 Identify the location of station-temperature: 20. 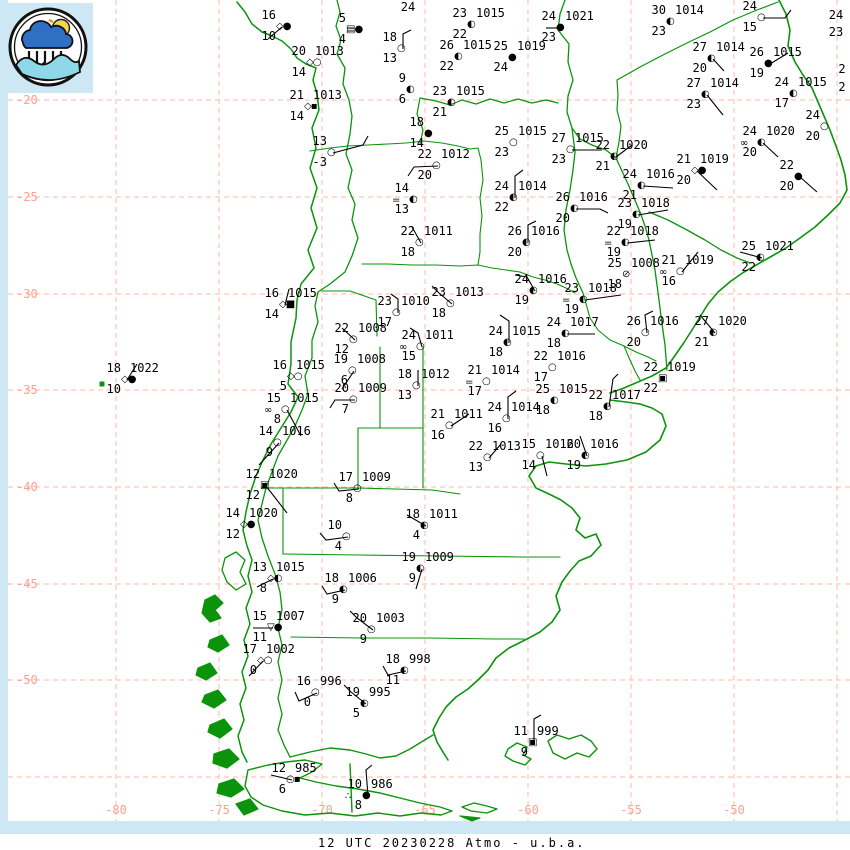
(359, 618).